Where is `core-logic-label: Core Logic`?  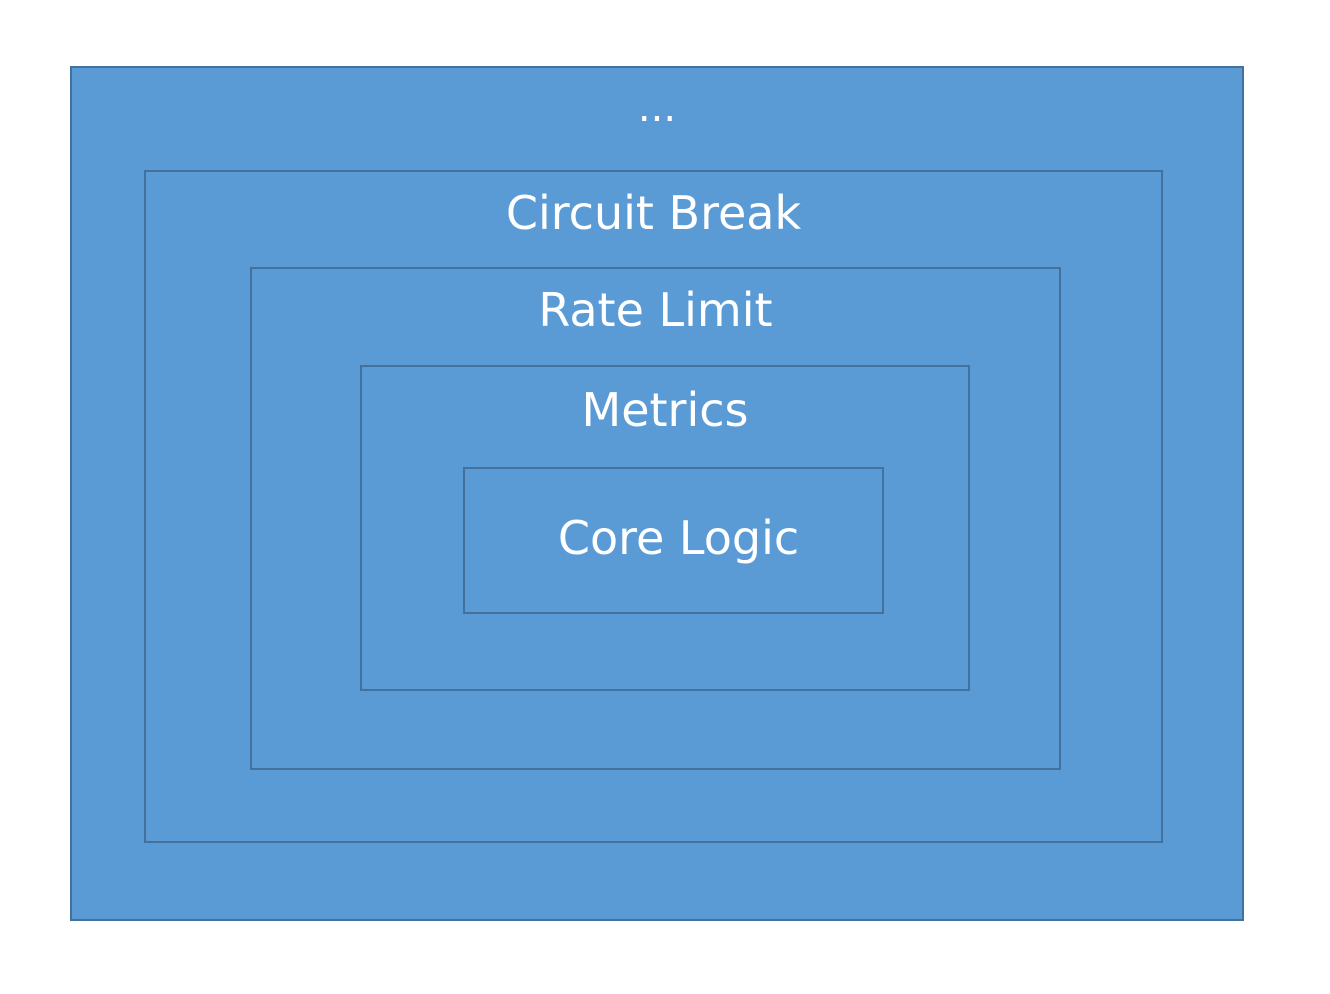 core-logic-label: Core Logic is located at coordinates (678, 538).